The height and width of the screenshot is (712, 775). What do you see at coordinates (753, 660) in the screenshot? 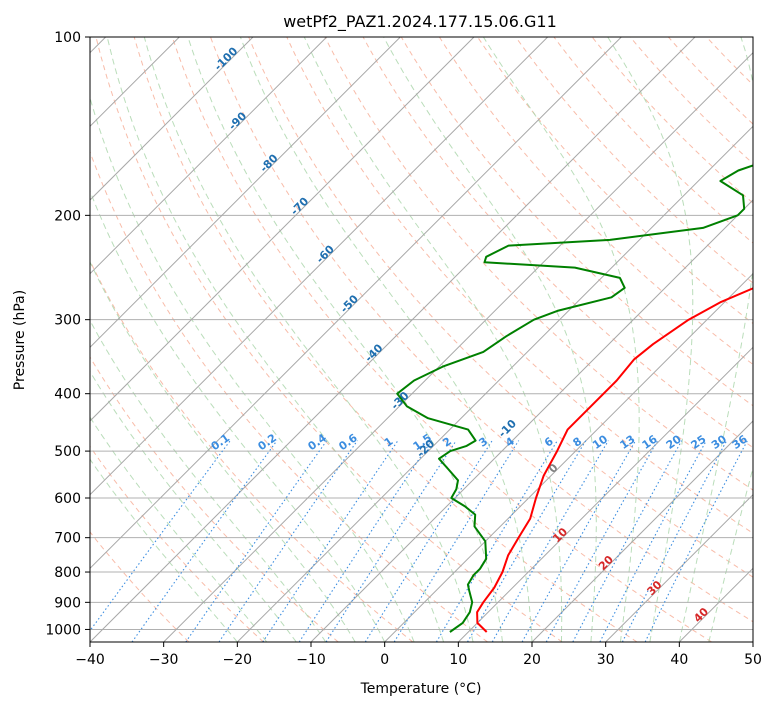
I see `x-tick-label: 50` at bounding box center [753, 660].